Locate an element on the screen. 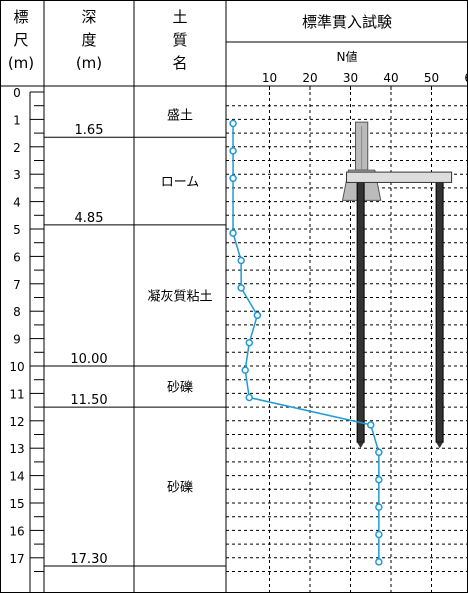 Image resolution: width=468 pixels, height=593 pixels. scale-tick-label: 14 is located at coordinates (16, 477).